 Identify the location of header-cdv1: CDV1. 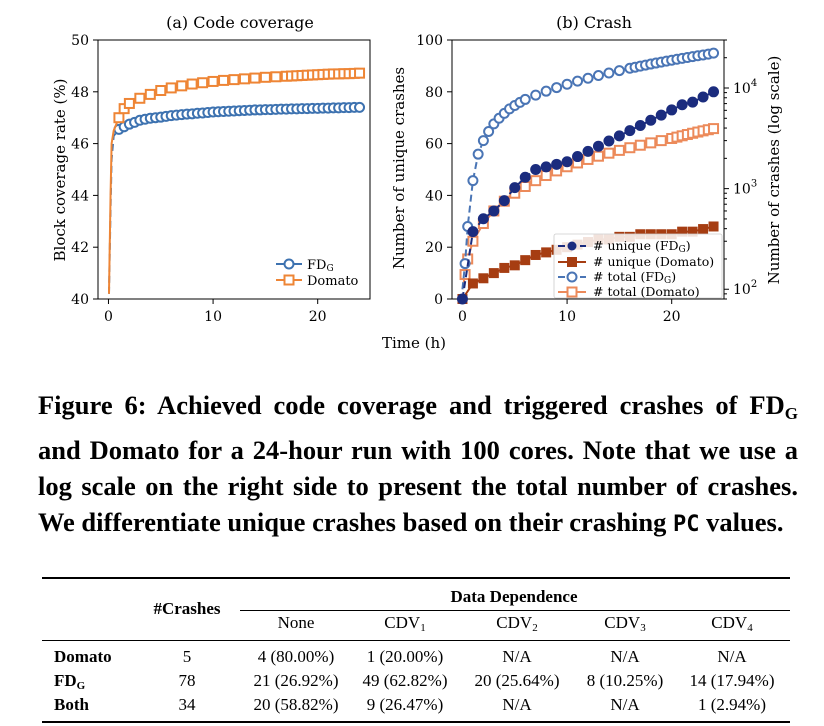
(404, 623).